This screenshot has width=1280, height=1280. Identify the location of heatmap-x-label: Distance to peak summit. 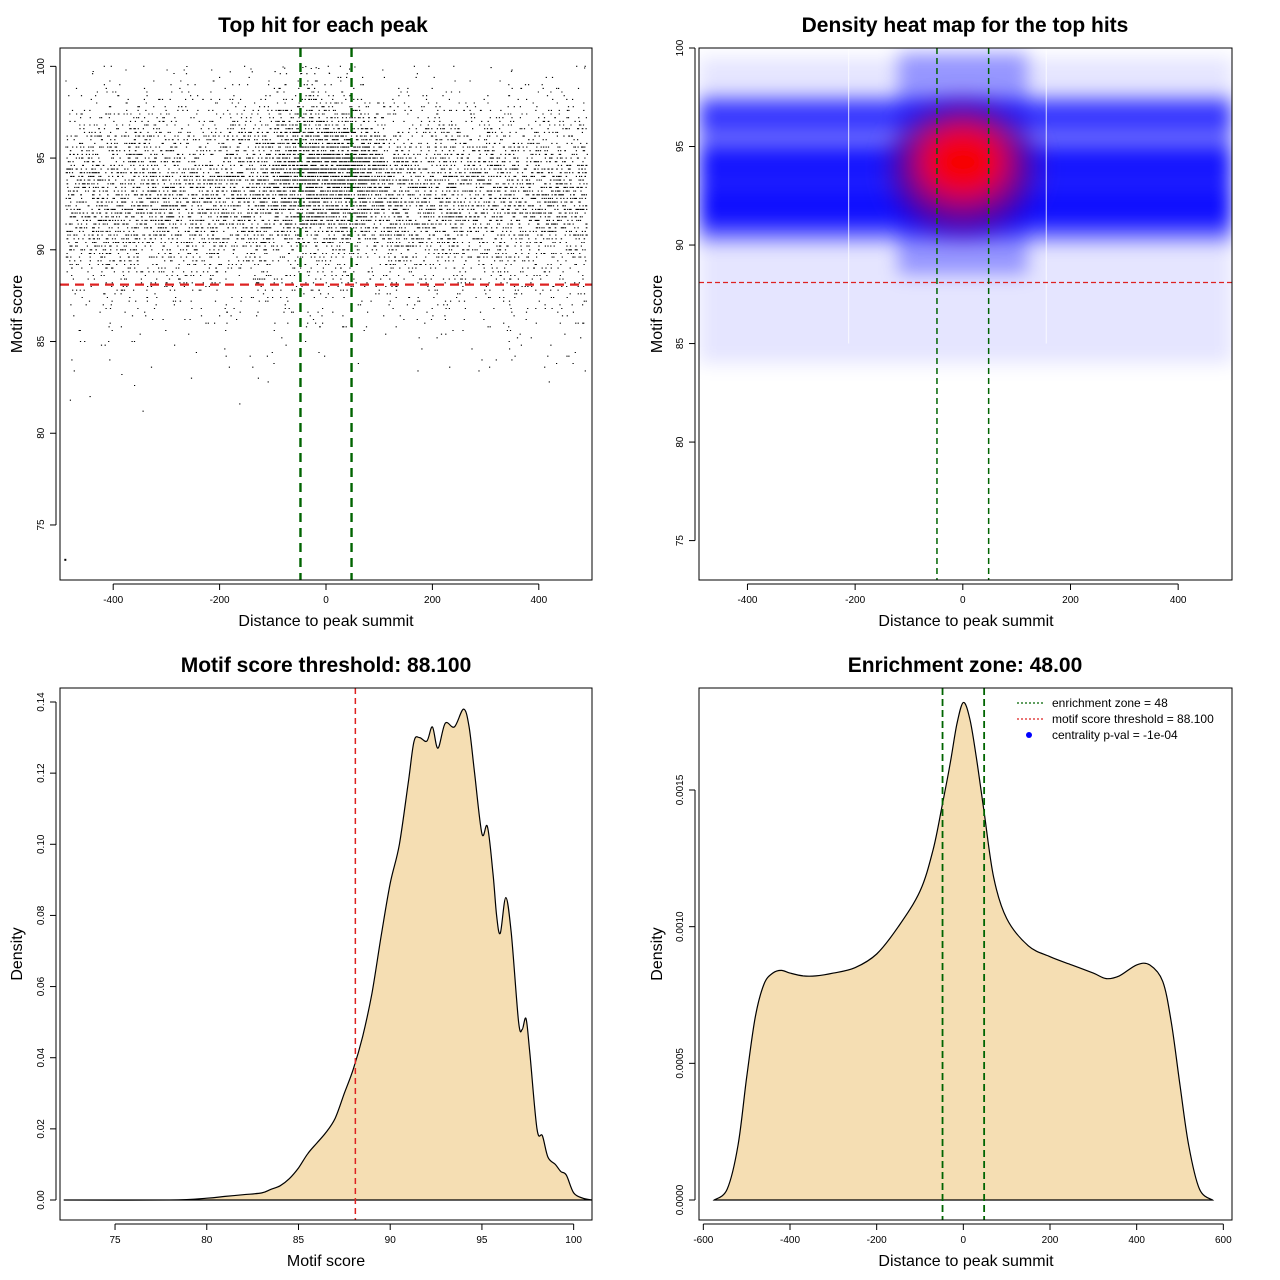
(966, 621).